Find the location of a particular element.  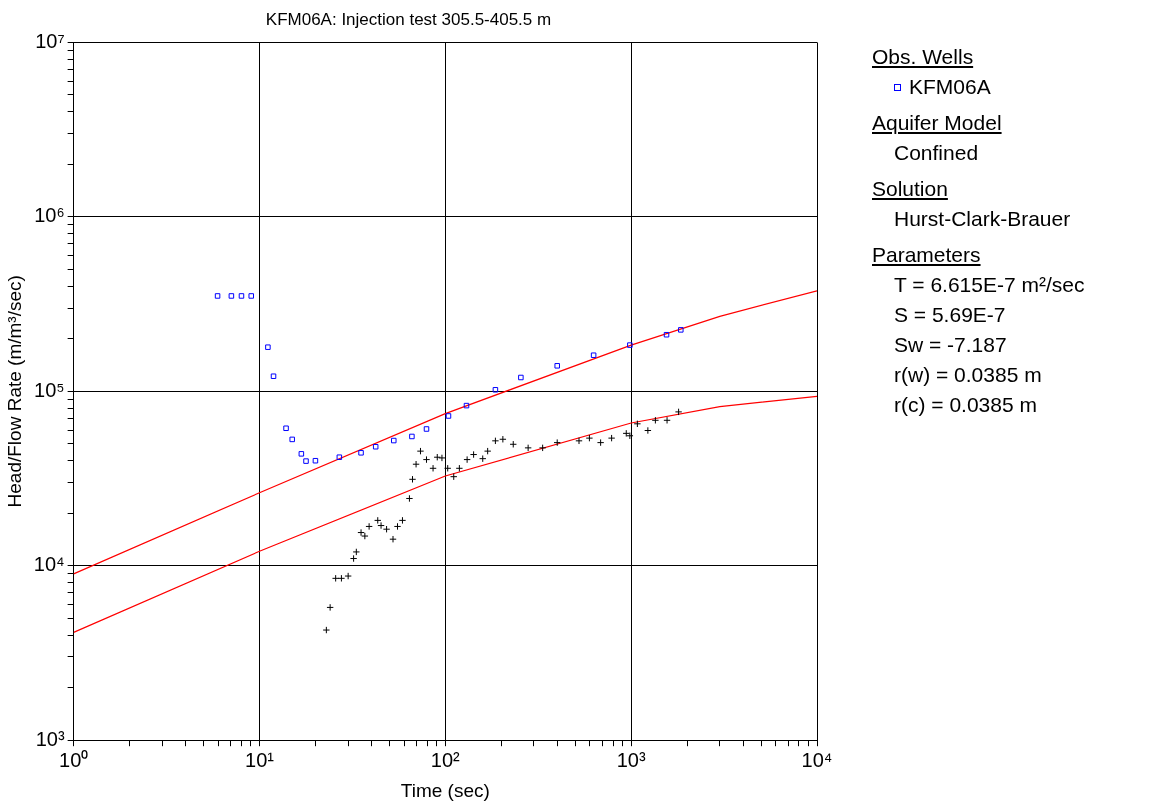

x-tick-label: 10⁰ is located at coordinates (74, 759).